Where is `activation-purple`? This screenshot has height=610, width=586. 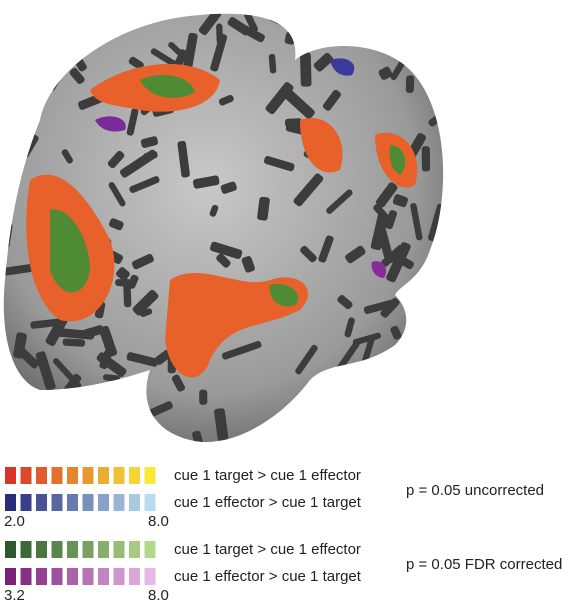
activation-purple is located at coordinates (379, 269).